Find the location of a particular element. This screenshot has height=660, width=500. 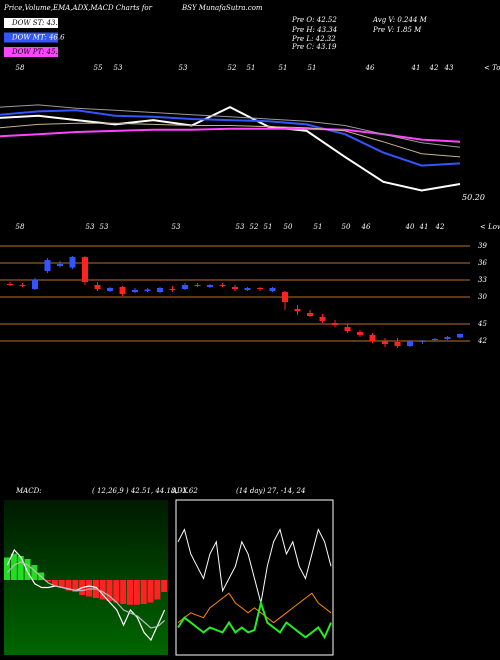

level-label: 33 is located at coordinates (482, 280).